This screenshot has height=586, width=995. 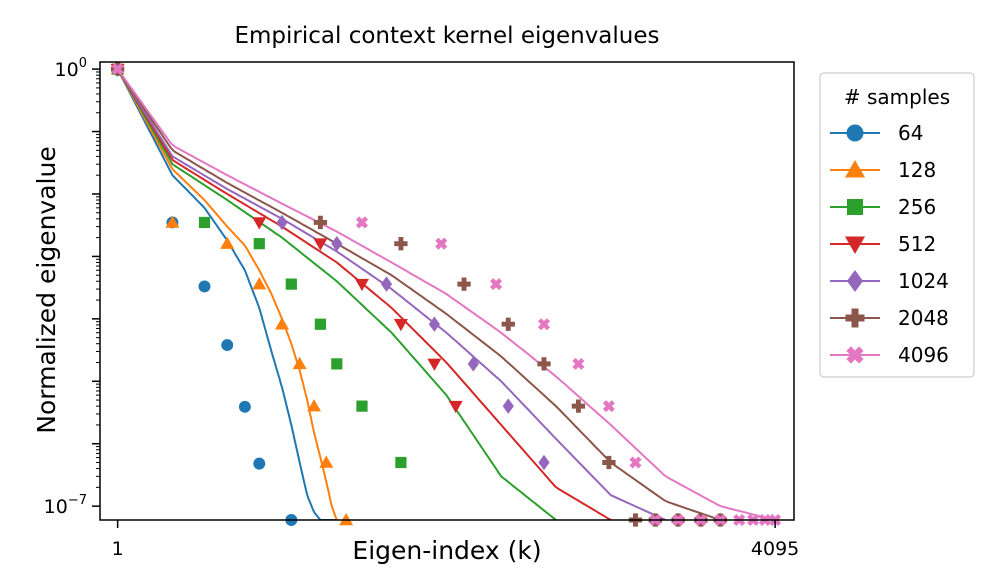 I want to click on legend-title: # samples, so click(x=897, y=97).